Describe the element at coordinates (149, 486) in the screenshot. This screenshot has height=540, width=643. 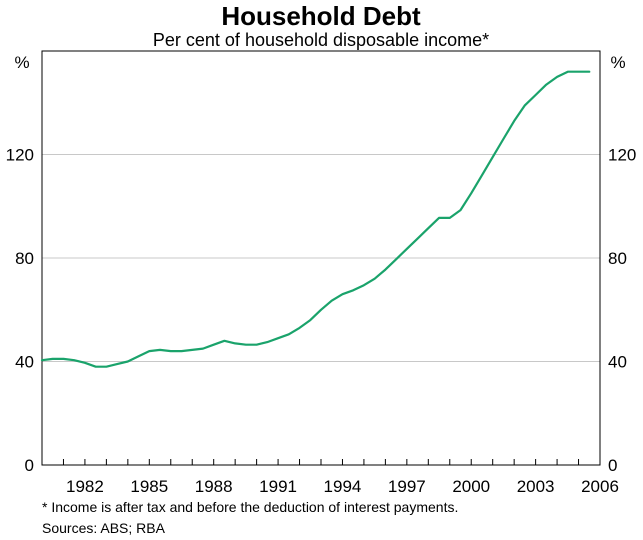
I see `x-tick-label: 1985` at that location.